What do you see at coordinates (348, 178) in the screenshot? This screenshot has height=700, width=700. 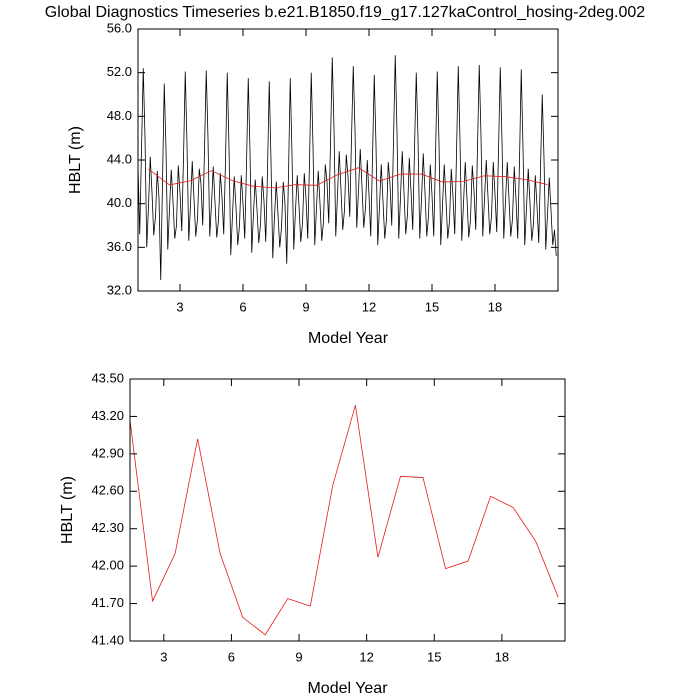 I see `data-line` at bounding box center [348, 178].